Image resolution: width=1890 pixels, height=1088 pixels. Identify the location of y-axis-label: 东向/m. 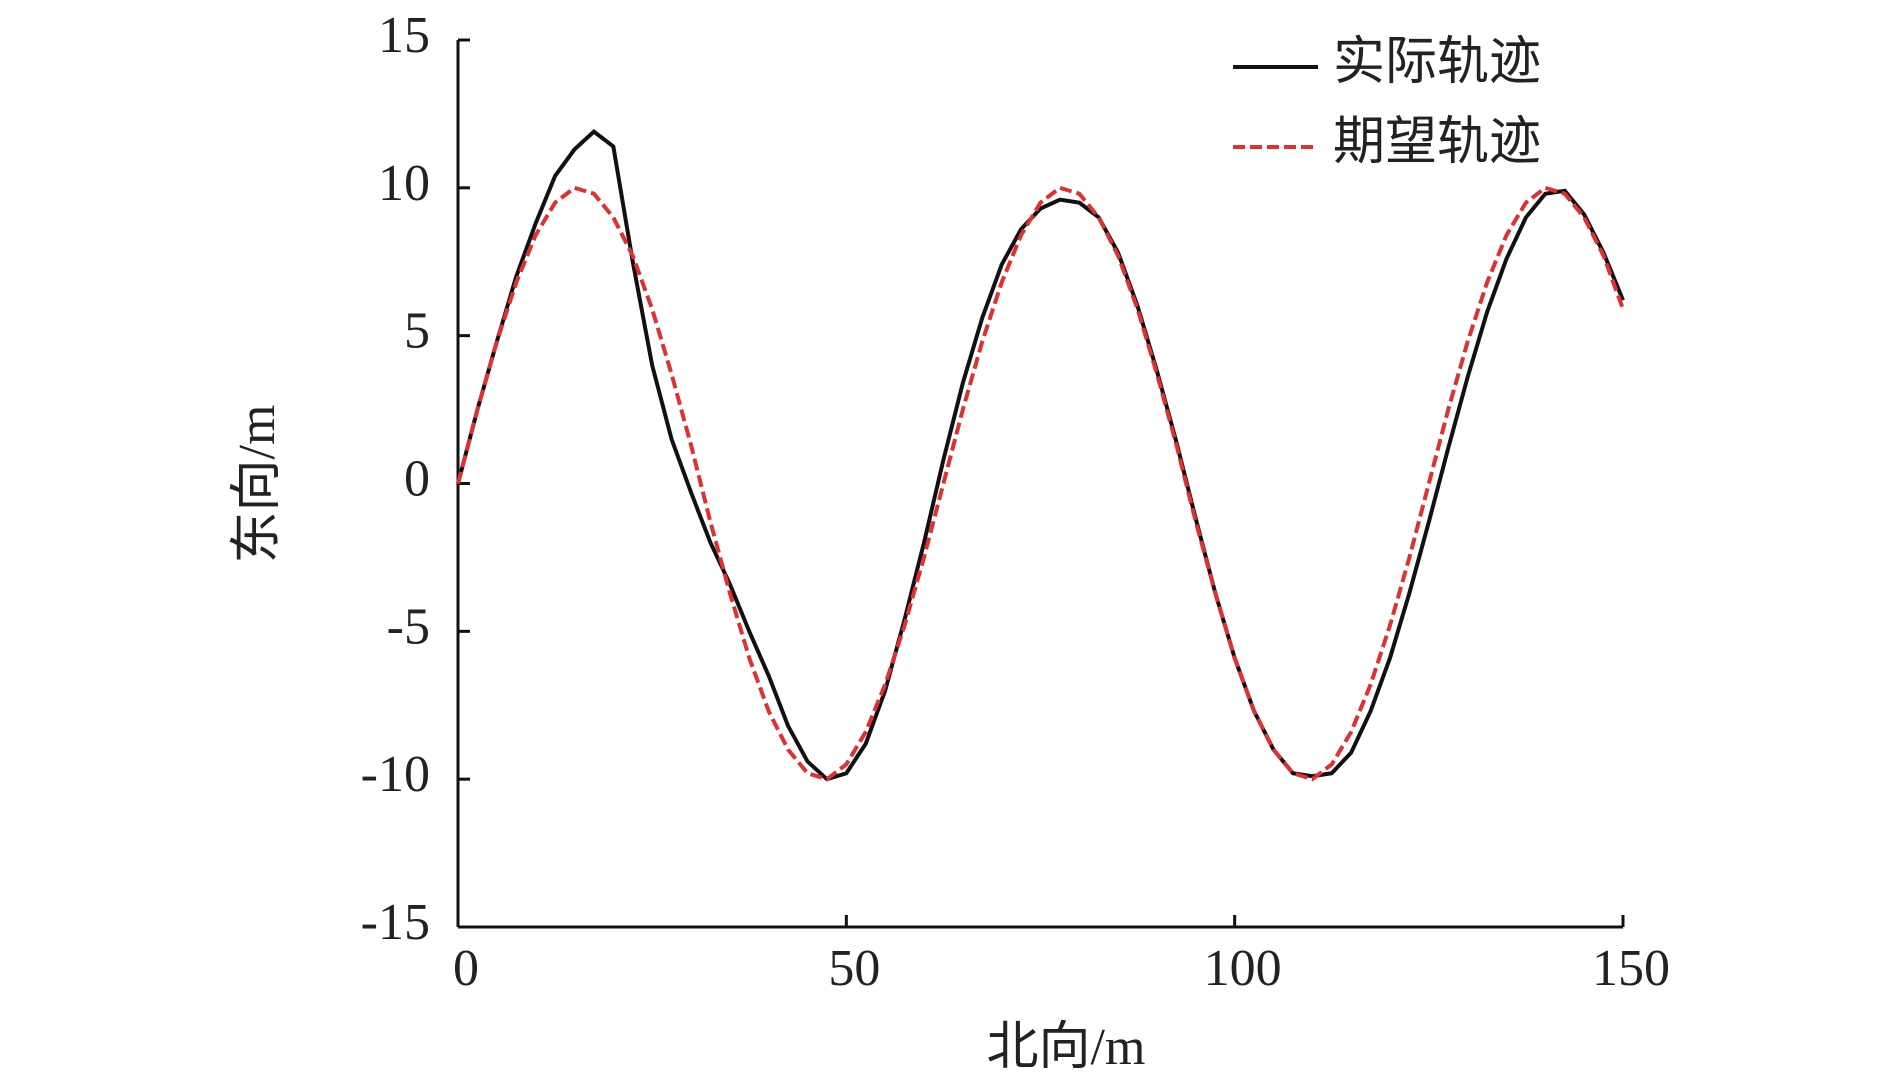
(257, 484).